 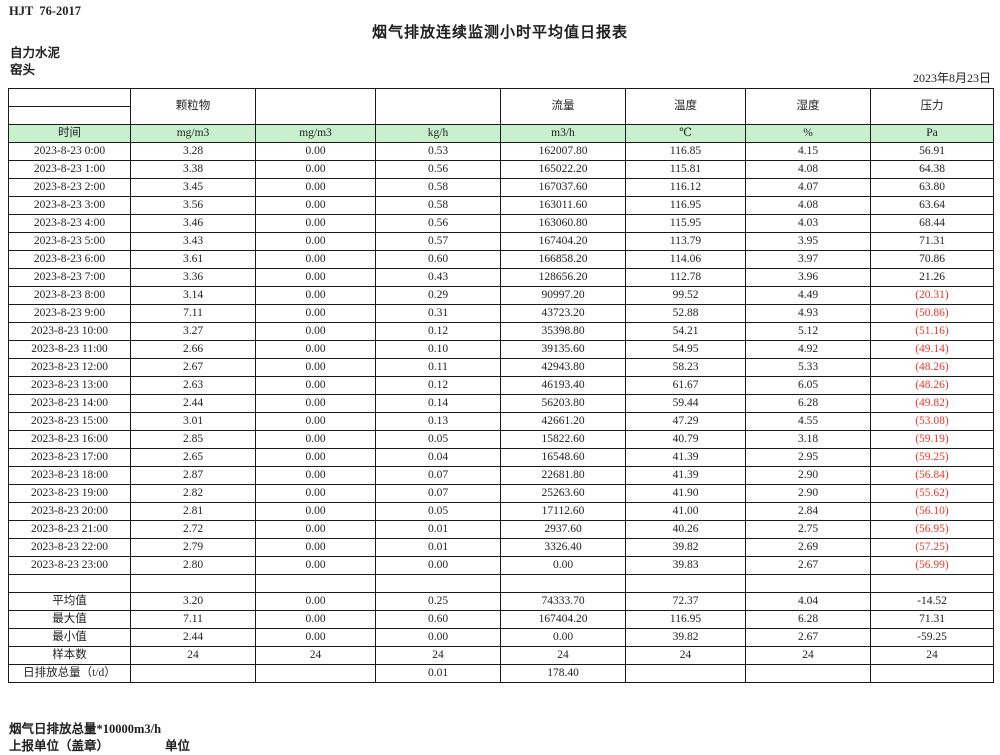 What do you see at coordinates (315, 133) in the screenshot?
I see `unit-particulate2-cell: mg/m3` at bounding box center [315, 133].